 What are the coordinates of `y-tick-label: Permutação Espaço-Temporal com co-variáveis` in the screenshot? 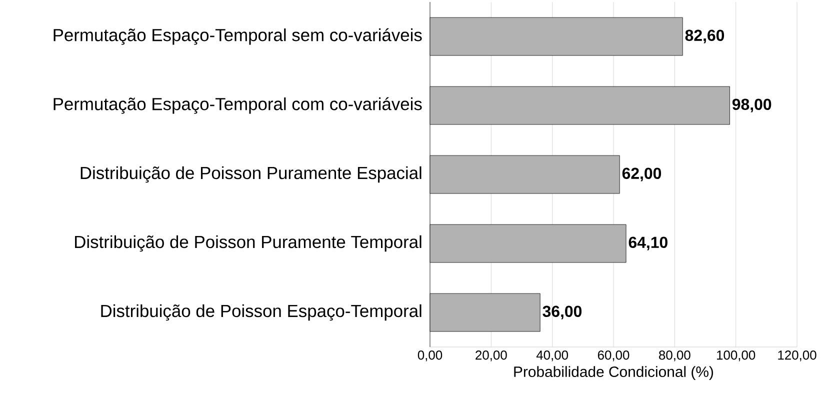 It's located at (238, 105).